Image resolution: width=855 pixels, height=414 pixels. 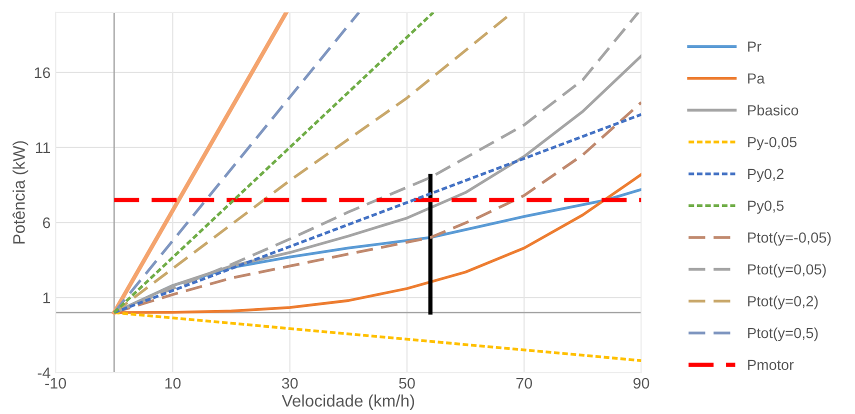 What do you see at coordinates (783, 334) in the screenshot?
I see `legend-label: Ptot(y=0,5)` at bounding box center [783, 334].